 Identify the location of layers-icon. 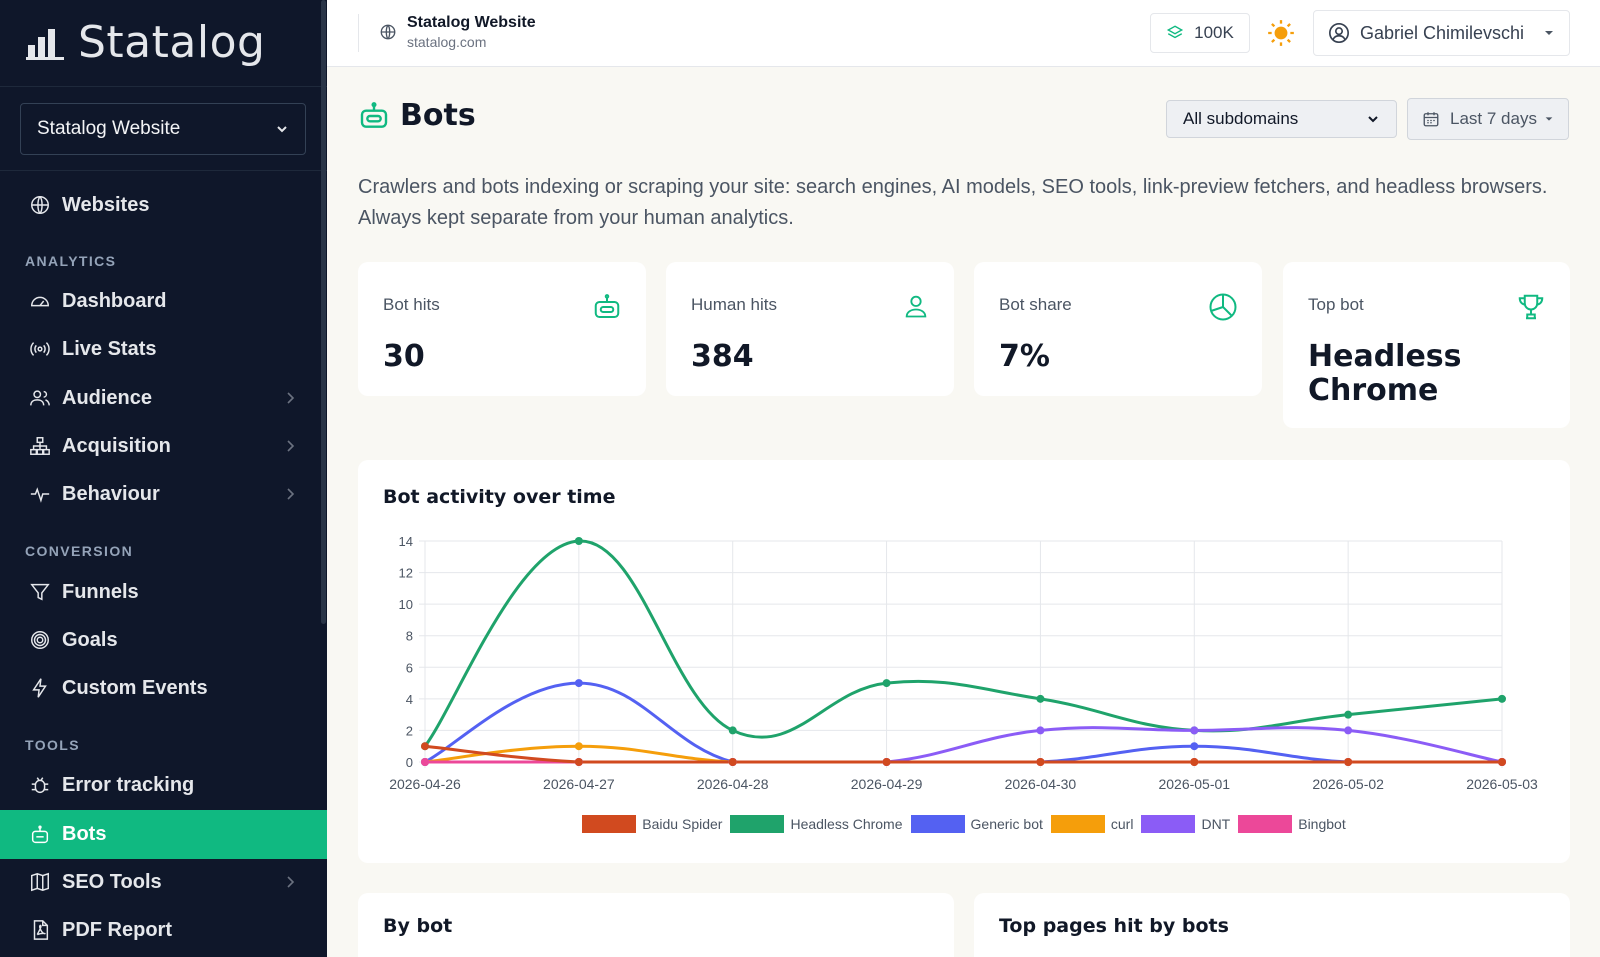
(1175, 32).